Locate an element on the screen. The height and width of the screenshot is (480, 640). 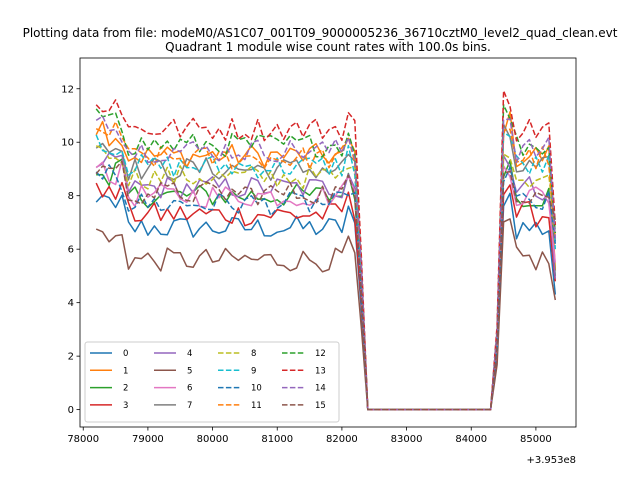
legend-label-10: 10 is located at coordinates (256, 389).